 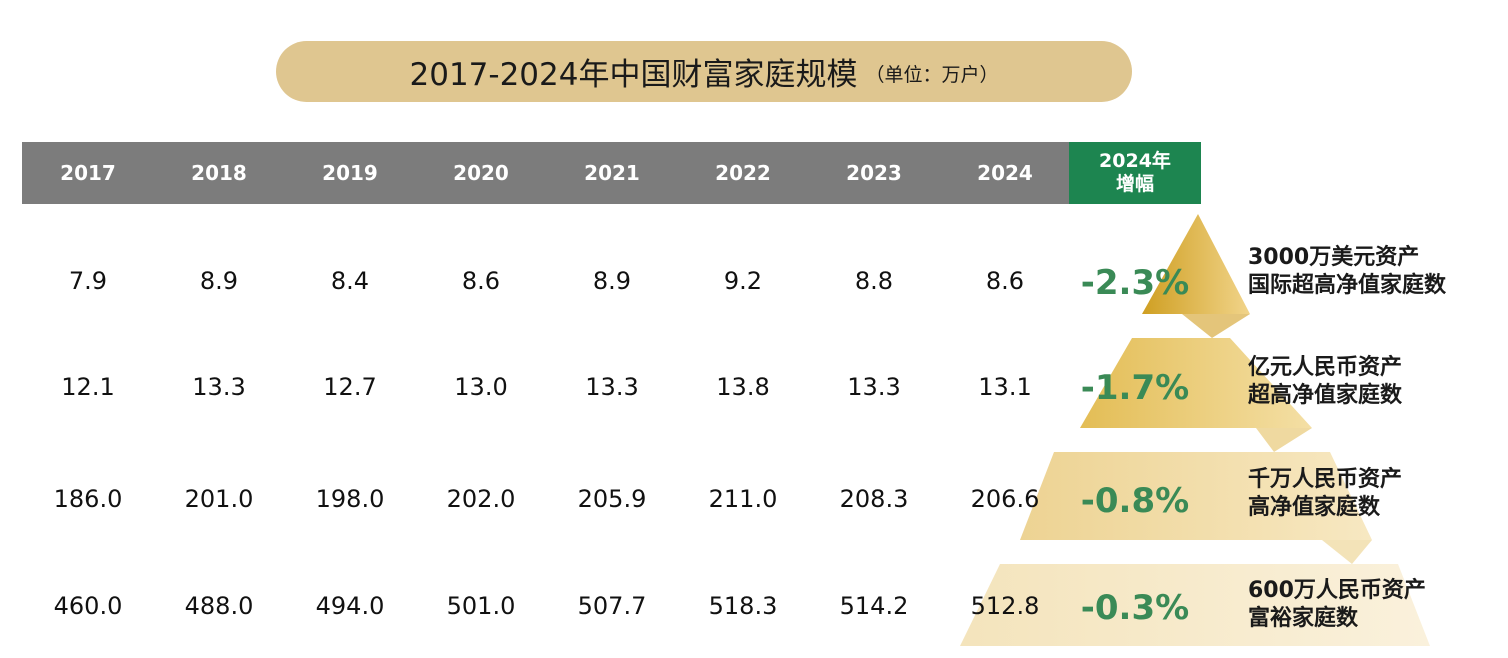 I want to click on table-cell: 208.3, so click(x=874, y=499).